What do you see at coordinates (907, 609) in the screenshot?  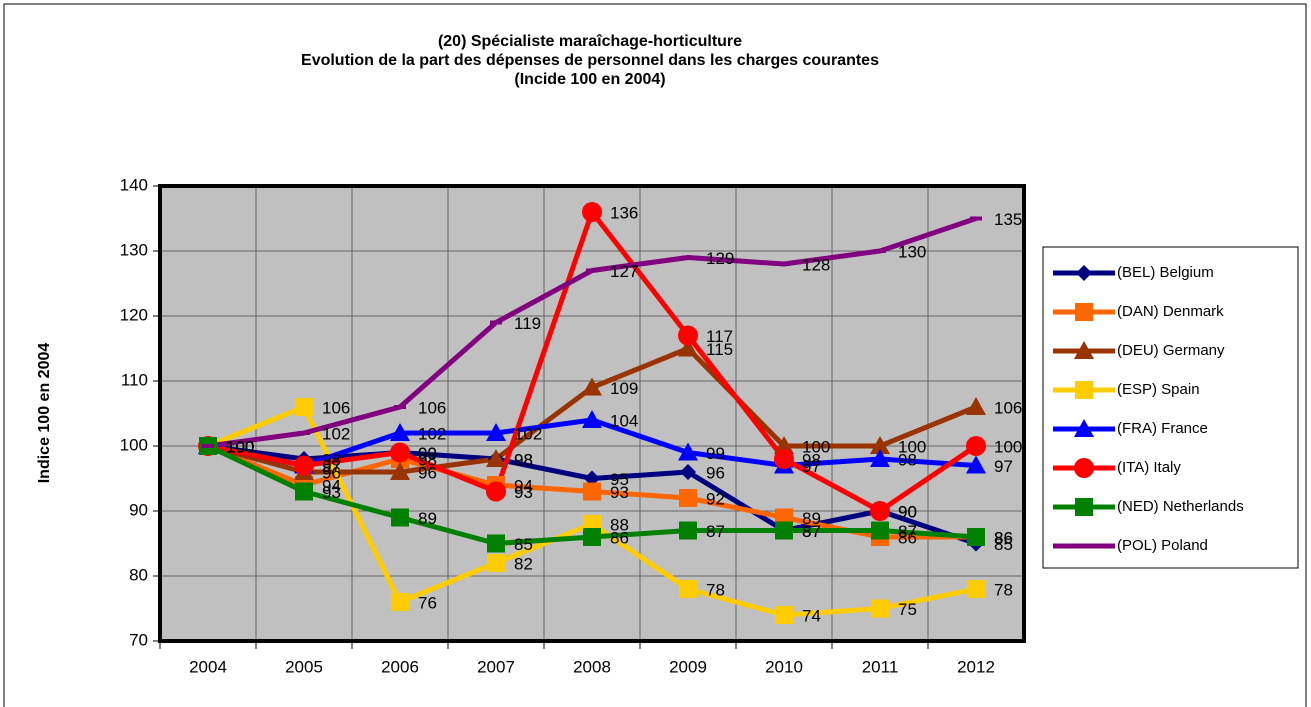 I see `data-label: 75` at bounding box center [907, 609].